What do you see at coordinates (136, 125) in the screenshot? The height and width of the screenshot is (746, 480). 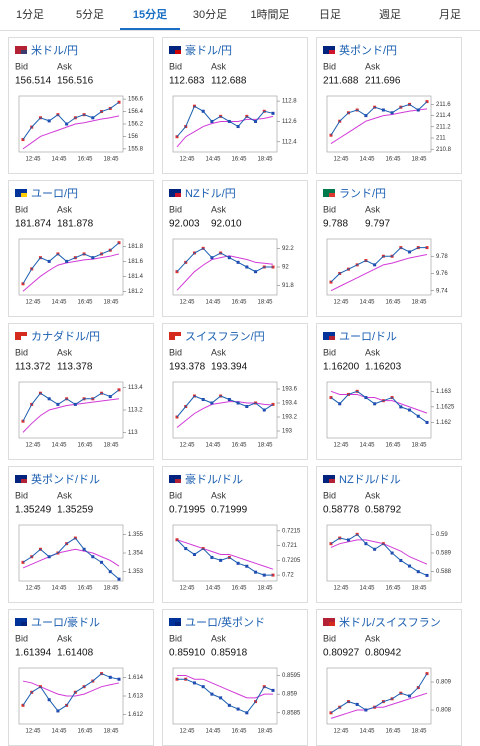 I see `y-tick-label: 156.2` at bounding box center [136, 125].